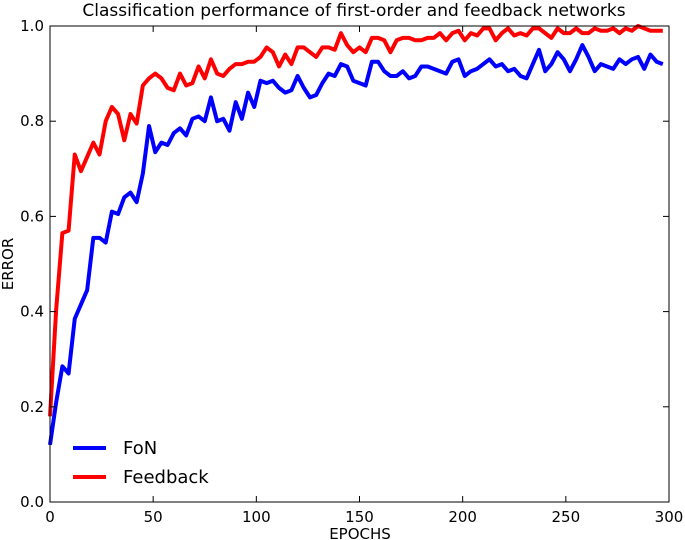  Describe the element at coordinates (360, 532) in the screenshot. I see `x-axis-label: EPOCHS` at that location.